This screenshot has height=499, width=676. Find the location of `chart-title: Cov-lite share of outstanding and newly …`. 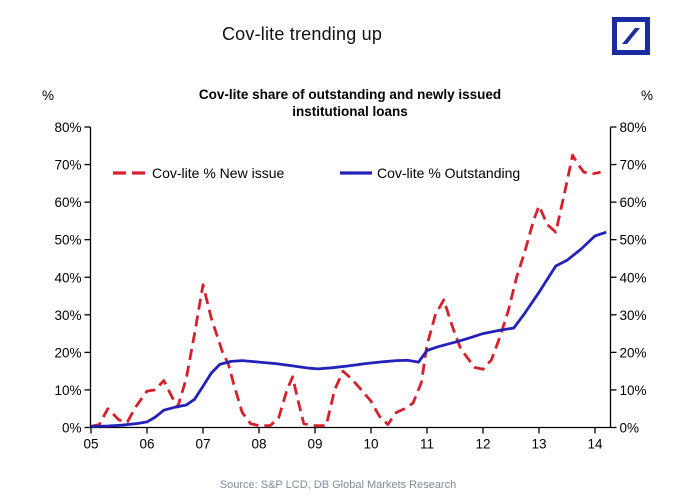

chart-title: Cov-lite share of outstanding and newly … is located at coordinates (350, 103).